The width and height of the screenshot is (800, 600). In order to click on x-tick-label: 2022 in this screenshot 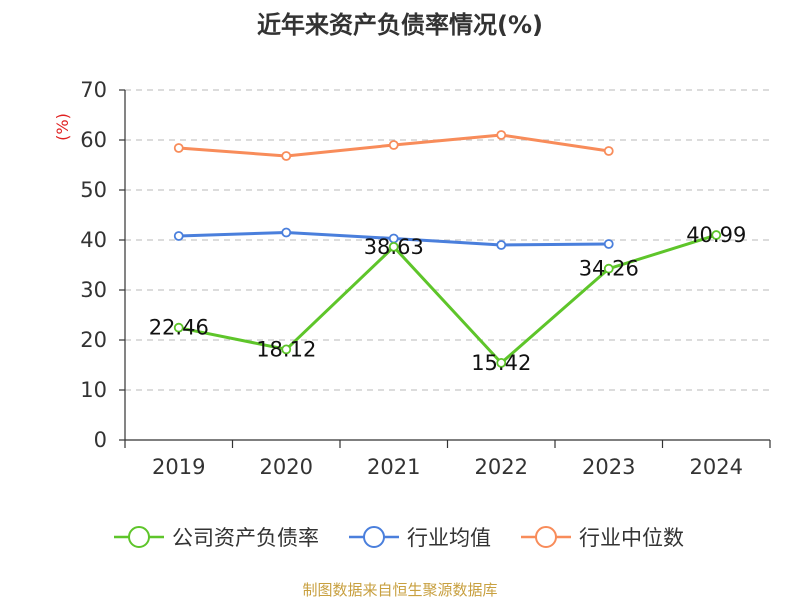, I will do `click(501, 467)`.